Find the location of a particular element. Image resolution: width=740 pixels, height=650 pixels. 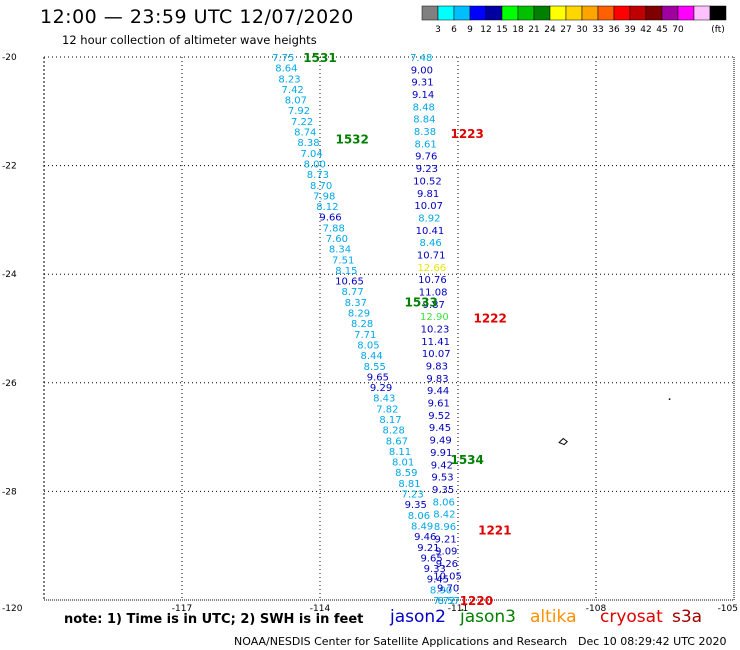

legend-label: 15 is located at coordinates (501, 30).